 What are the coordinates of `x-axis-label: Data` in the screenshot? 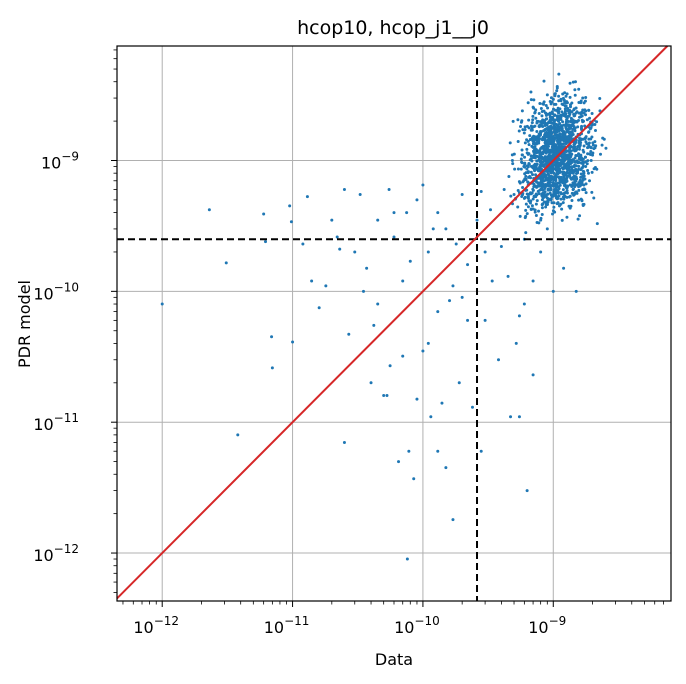 It's located at (394, 659).